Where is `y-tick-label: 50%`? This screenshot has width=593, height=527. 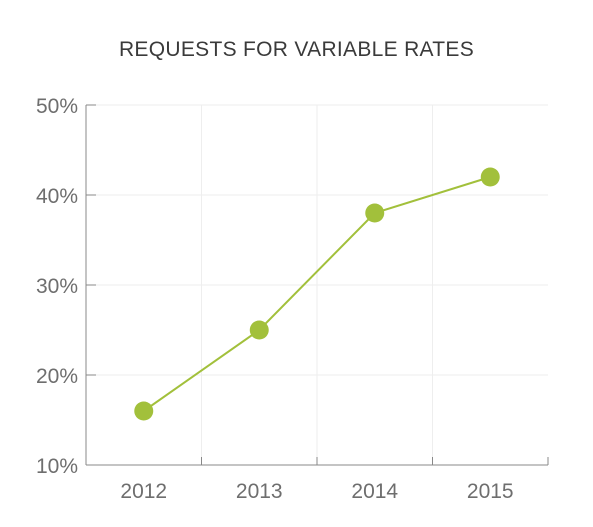 y-tick-label: 50% is located at coordinates (57, 106).